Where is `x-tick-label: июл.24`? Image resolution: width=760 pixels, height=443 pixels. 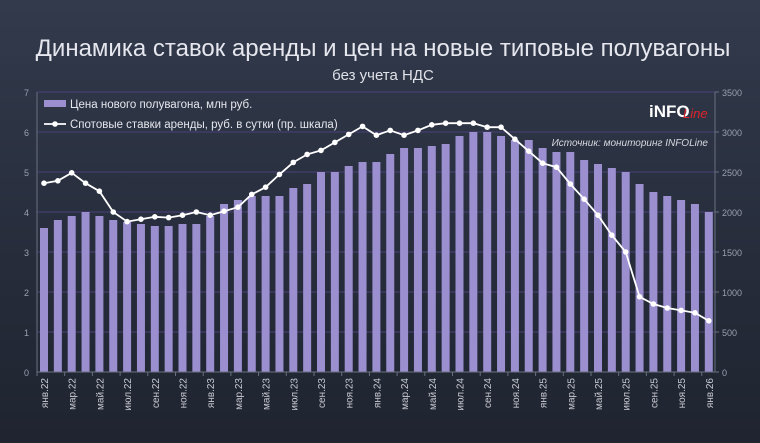 x-tick-label: июл.24 is located at coordinates (461, 394).